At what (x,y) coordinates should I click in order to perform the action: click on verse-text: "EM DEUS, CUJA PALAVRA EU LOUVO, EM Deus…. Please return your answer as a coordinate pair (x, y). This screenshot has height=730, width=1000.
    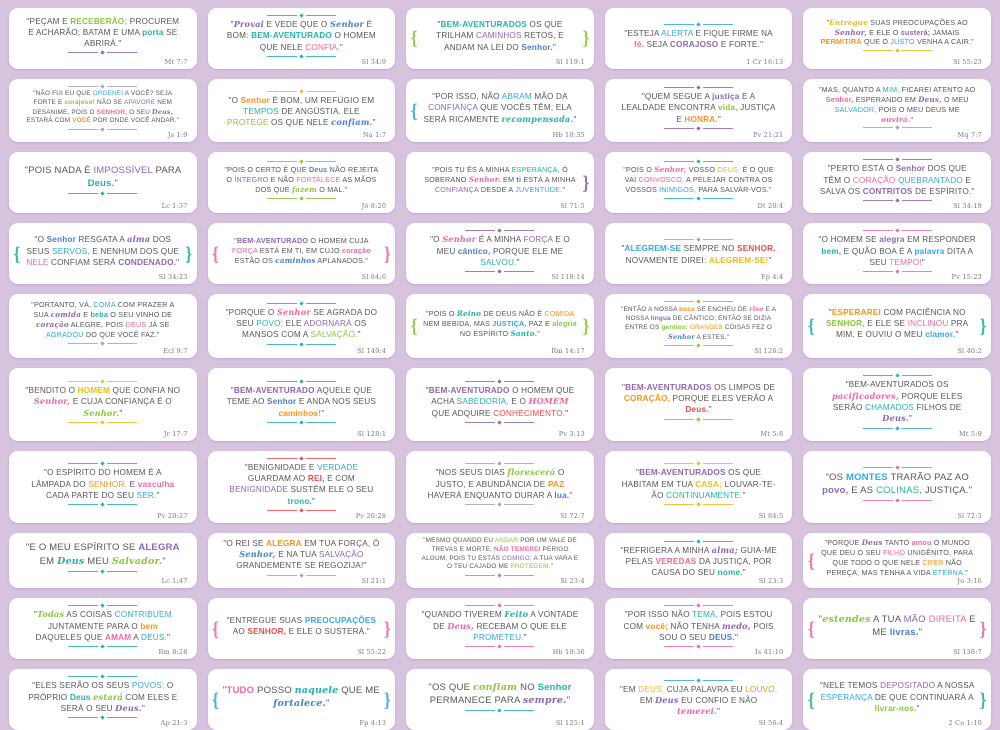
    Looking at the image, I should click on (698, 700).